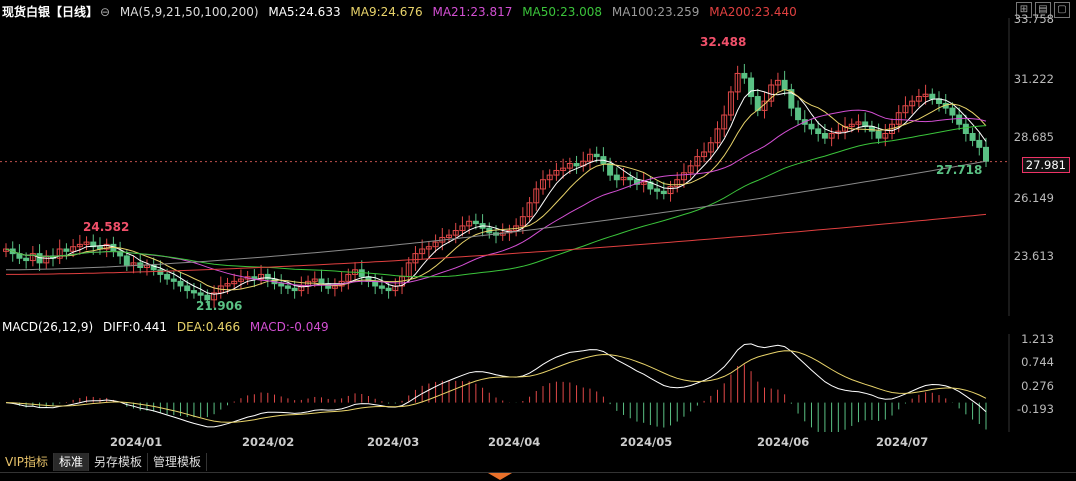 This screenshot has height=481, width=1076. Describe the element at coordinates (72, 462) in the screenshot. I see `tab-standard: 标准` at that location.